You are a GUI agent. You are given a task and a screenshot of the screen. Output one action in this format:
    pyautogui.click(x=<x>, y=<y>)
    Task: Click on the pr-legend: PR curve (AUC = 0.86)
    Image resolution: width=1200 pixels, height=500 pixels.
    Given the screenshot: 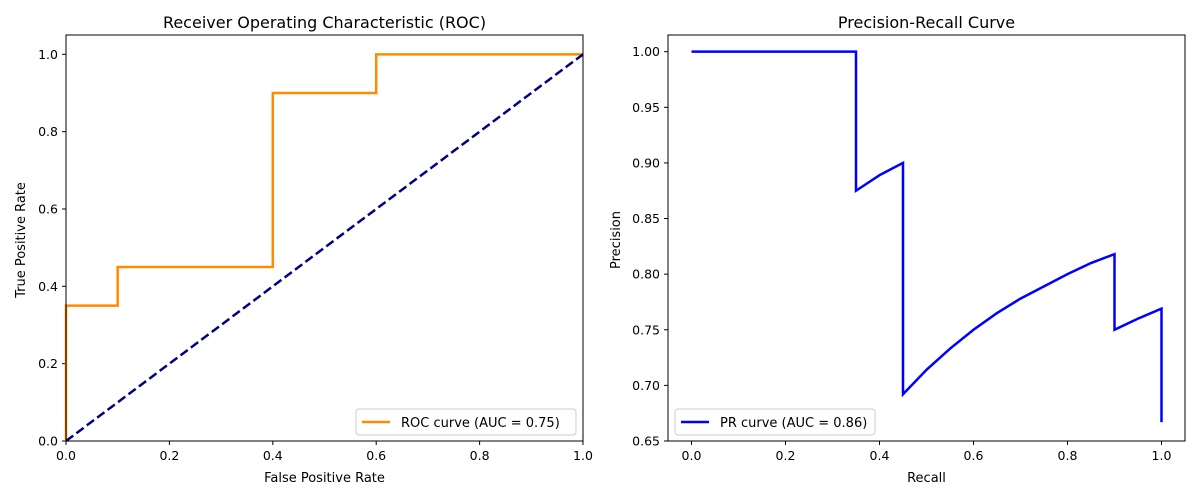 What is the action you would take?
    pyautogui.click(x=775, y=422)
    